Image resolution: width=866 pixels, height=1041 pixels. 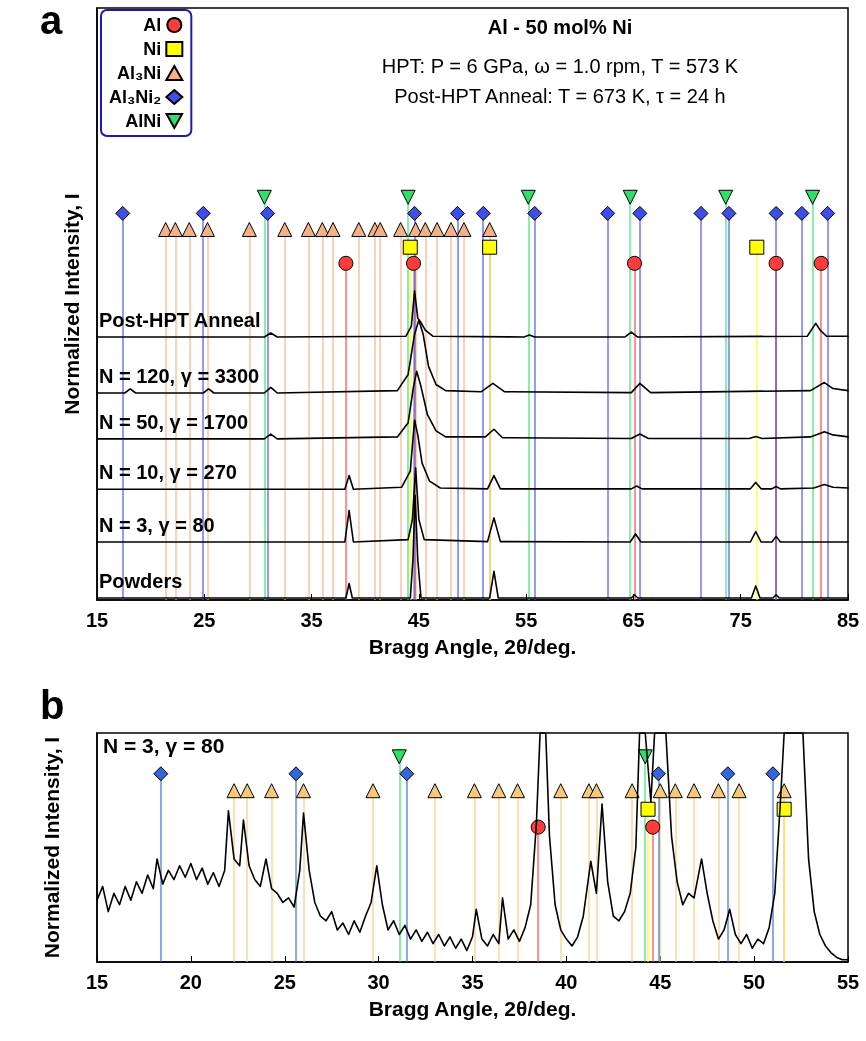 I want to click on legend-label: Al, so click(x=152, y=25).